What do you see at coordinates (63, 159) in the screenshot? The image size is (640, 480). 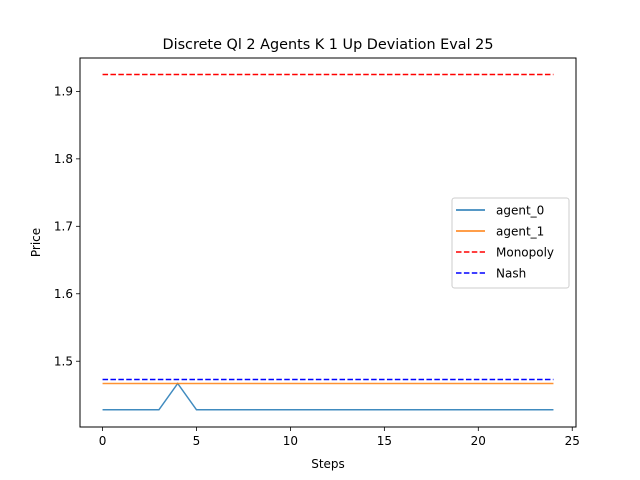 I see `y-tick-label: 1.8` at bounding box center [63, 159].